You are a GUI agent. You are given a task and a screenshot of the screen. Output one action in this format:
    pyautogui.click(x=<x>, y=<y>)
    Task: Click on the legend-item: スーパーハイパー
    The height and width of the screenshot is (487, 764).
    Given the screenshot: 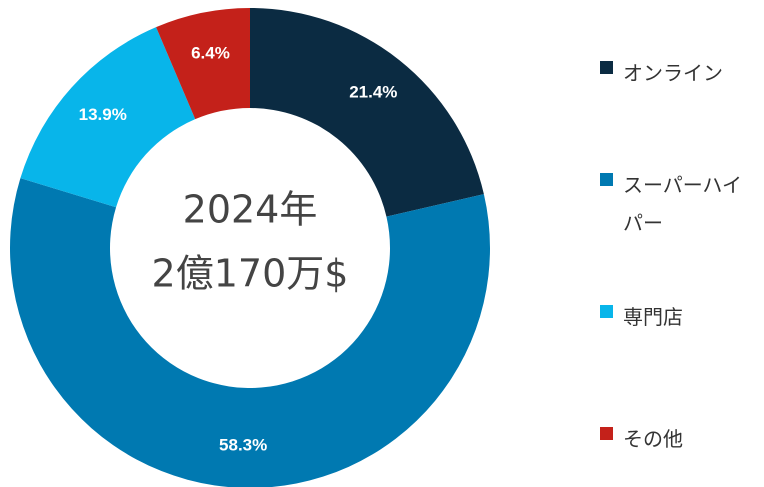 What is the action you would take?
    pyautogui.click(x=674, y=204)
    